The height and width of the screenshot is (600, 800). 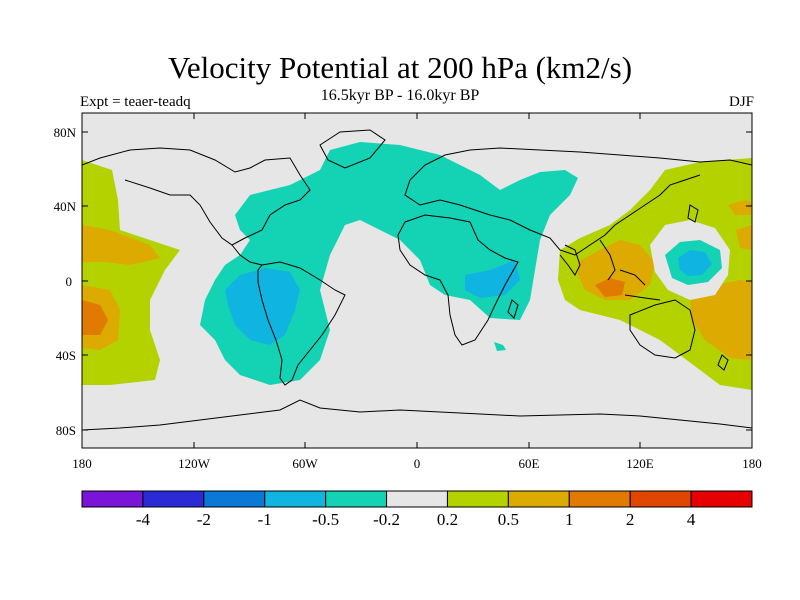 What do you see at coordinates (386, 519) in the screenshot?
I see `colorbar-label: -0.2` at bounding box center [386, 519].